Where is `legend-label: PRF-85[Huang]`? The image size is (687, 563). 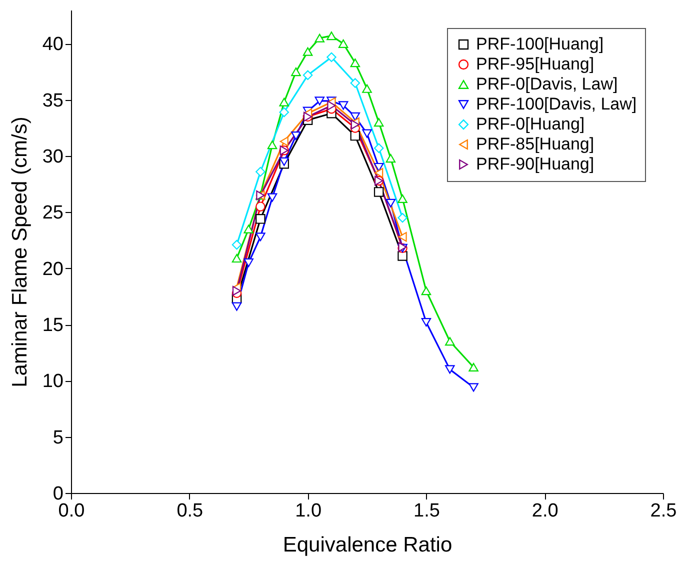 legend-label: PRF-85[Huang] is located at coordinates (535, 144).